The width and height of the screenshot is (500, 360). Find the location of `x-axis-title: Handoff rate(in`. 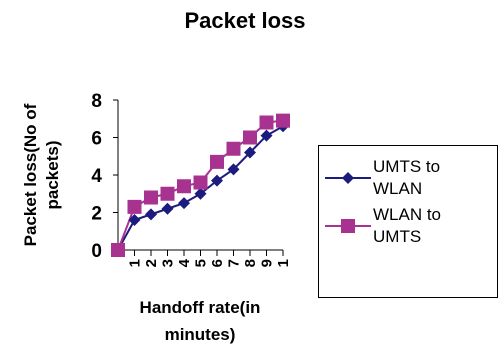

x-axis-title: Handoff rate(in is located at coordinates (200, 307).